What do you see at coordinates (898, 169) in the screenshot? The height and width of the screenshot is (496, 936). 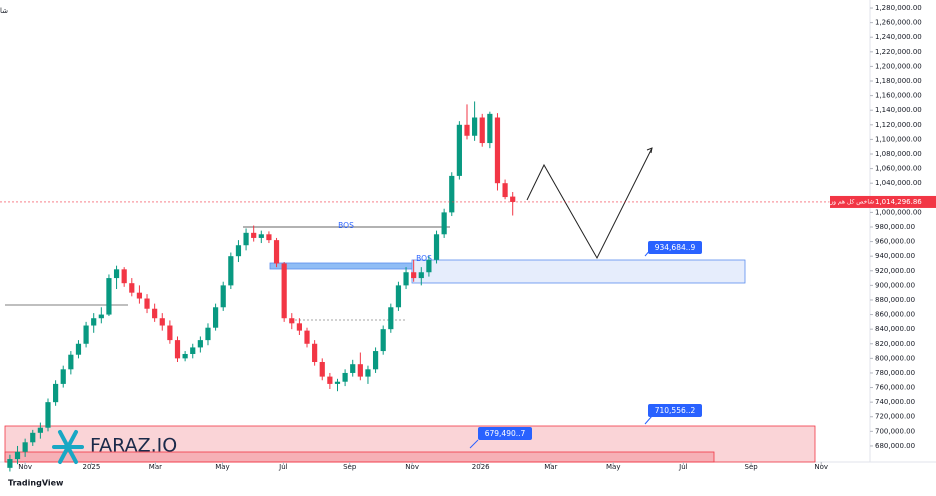 I see `y-tick-label: 1,060,000.00` at bounding box center [898, 169].